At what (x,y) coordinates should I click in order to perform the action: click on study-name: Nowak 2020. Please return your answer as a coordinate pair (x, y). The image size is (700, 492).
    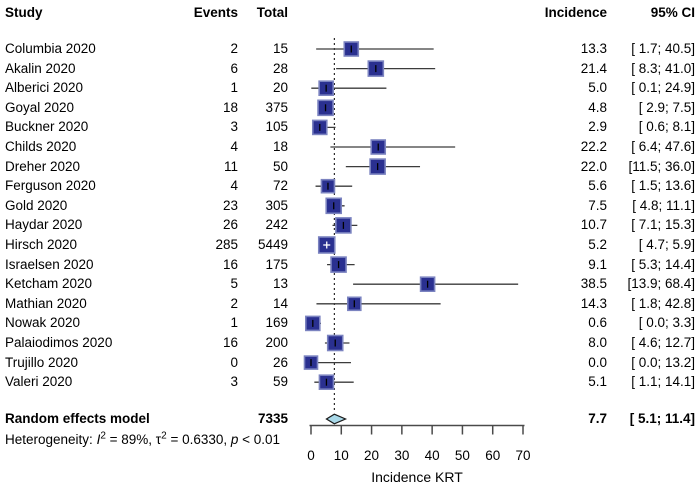
    Looking at the image, I should click on (43, 323).